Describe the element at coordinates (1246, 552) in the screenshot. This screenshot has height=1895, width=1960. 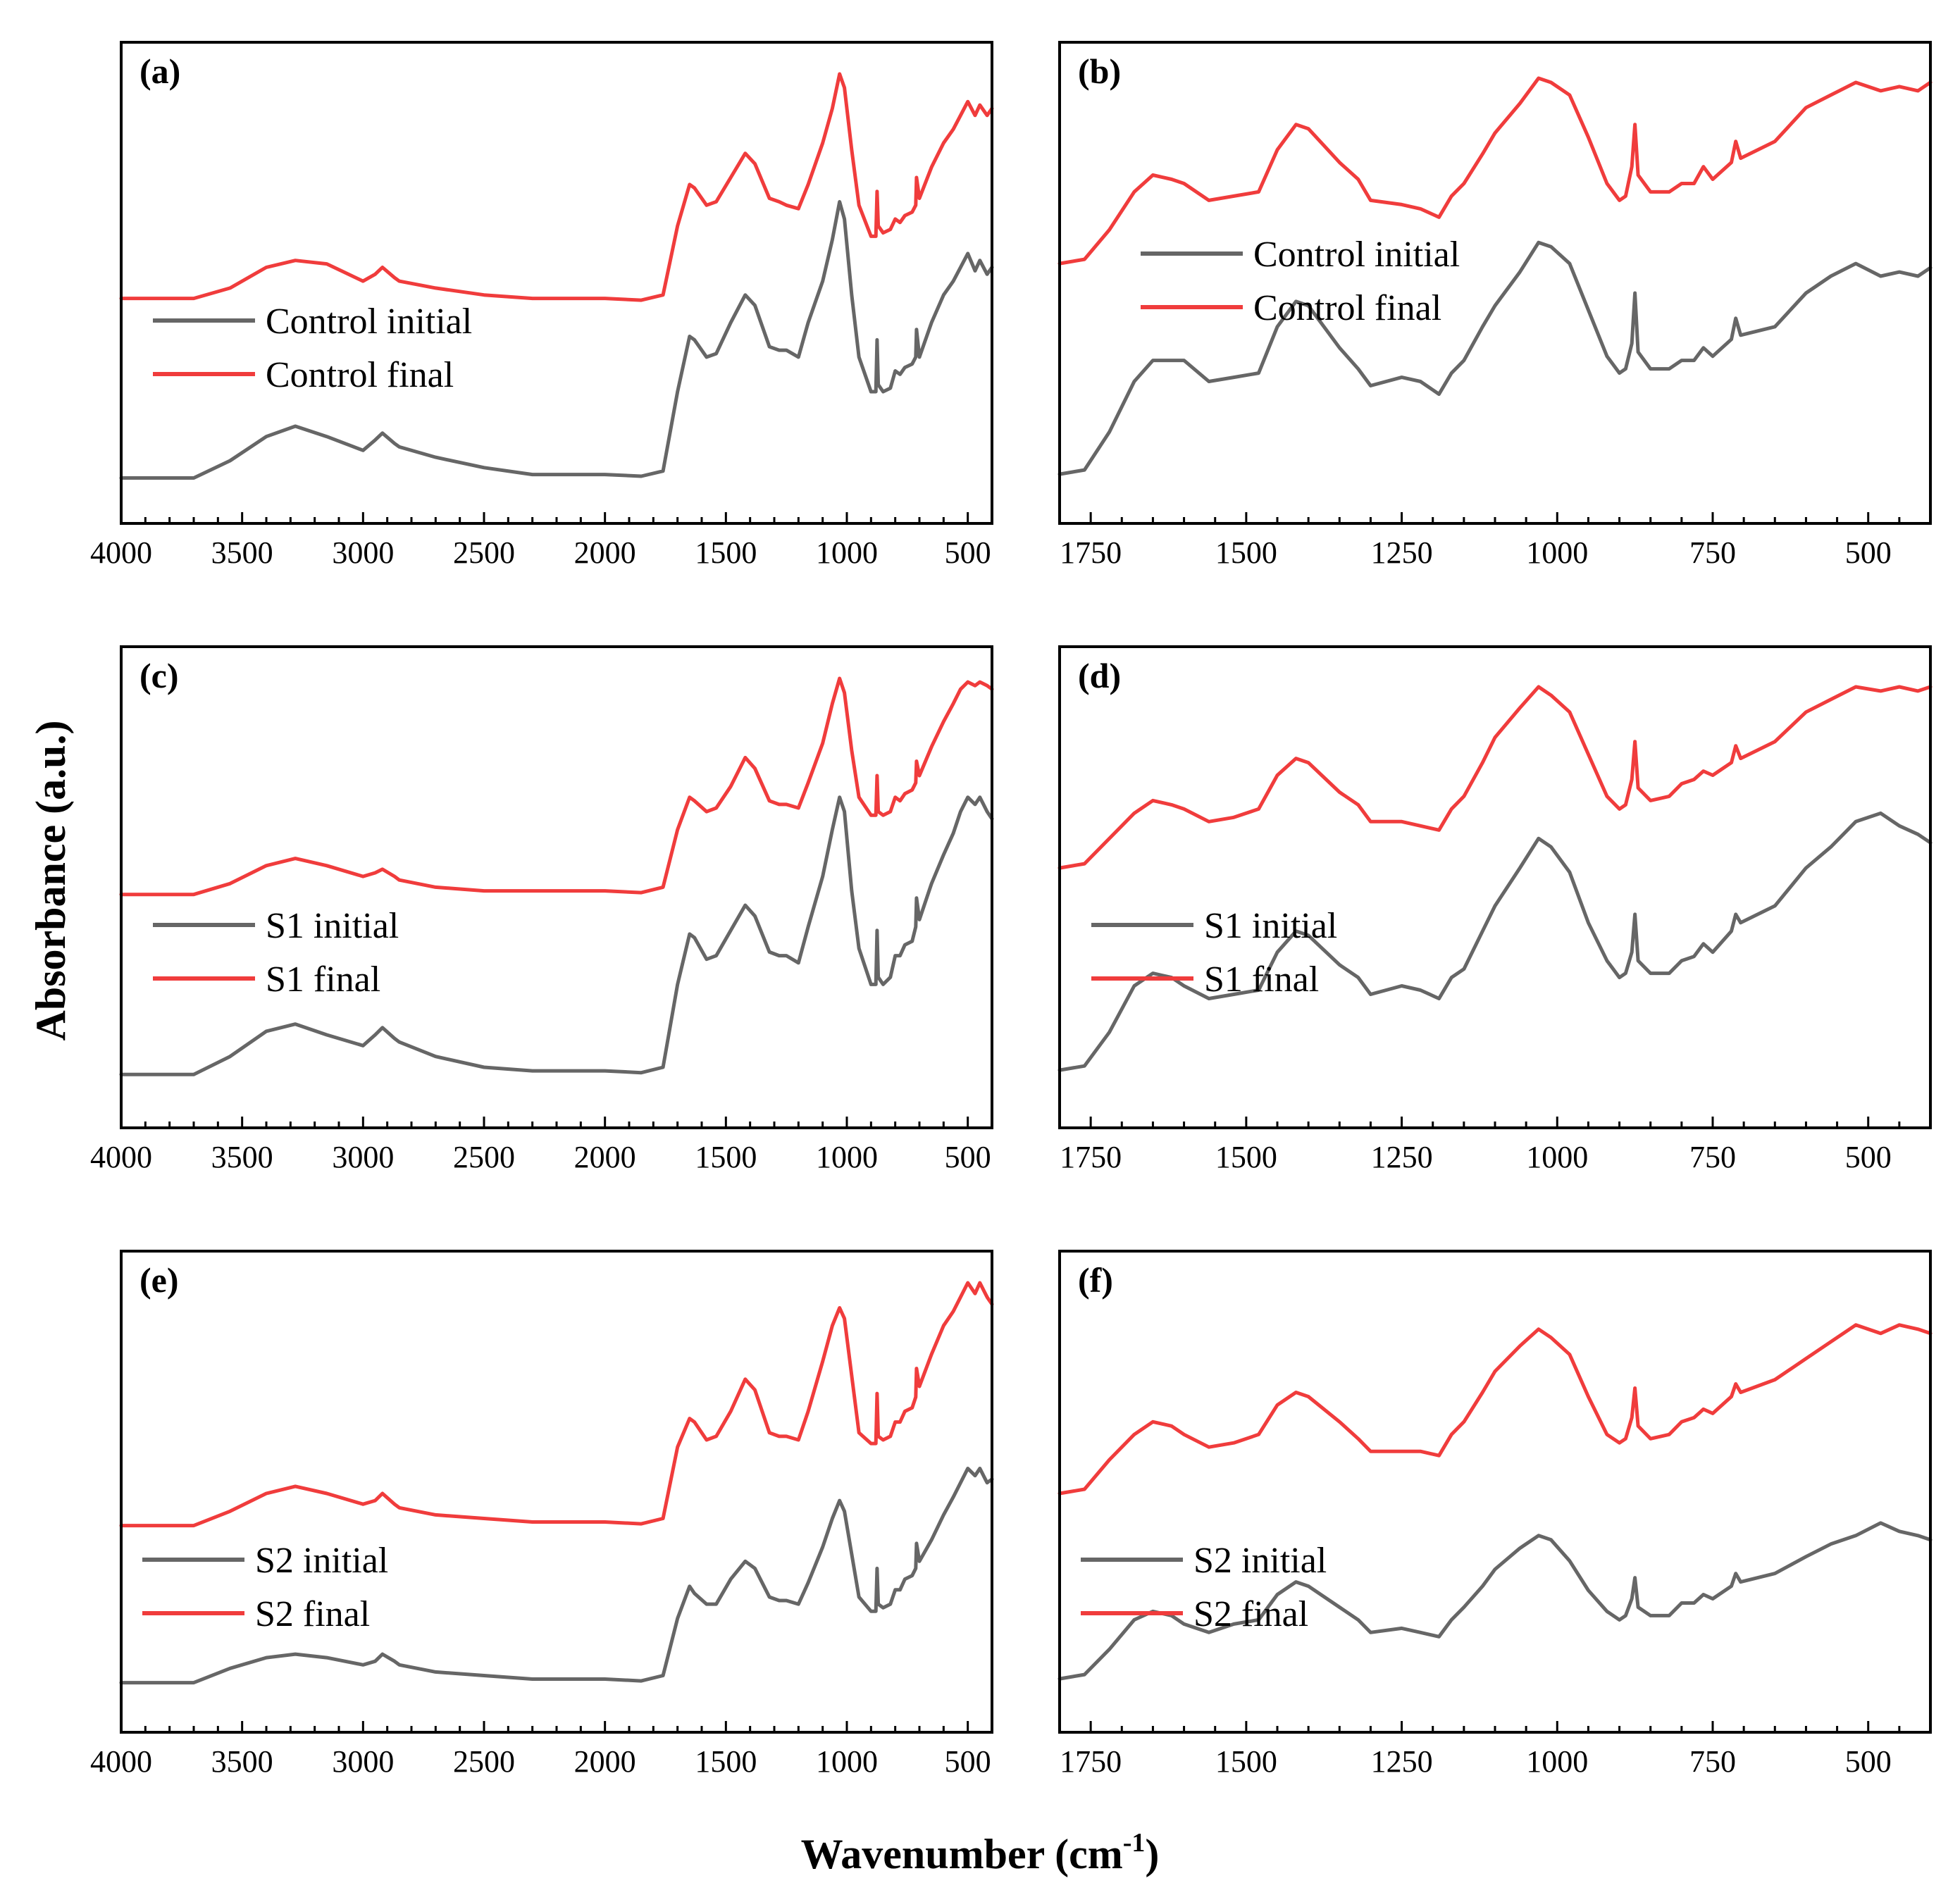
I see `x-tick-label-b: 1500` at that location.